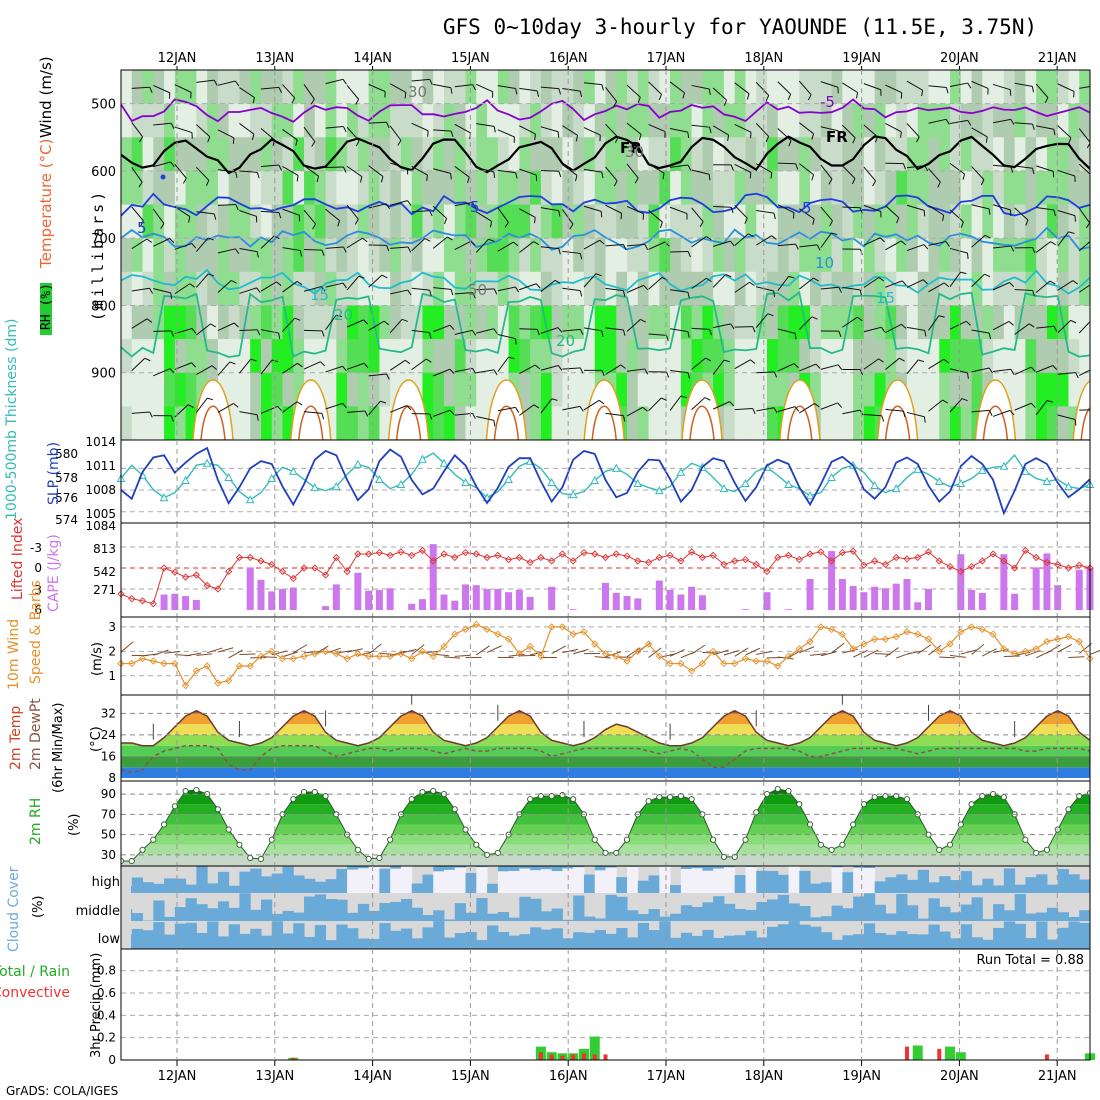 The height and width of the screenshot is (1100, 1100). What do you see at coordinates (1076, 657) in the screenshot?
I see `wind-10m-barb` at bounding box center [1076, 657].